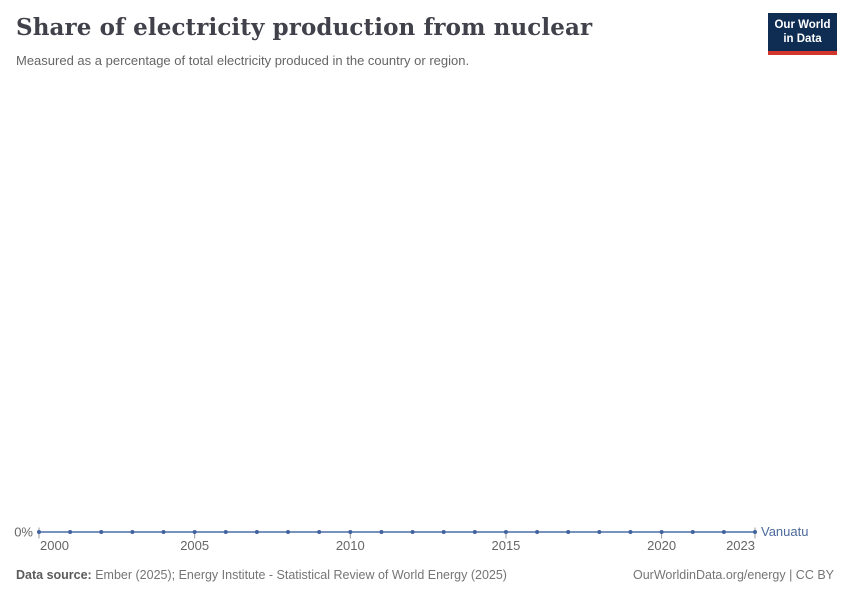 The image size is (850, 600). Describe the element at coordinates (194, 545) in the screenshot. I see `x-axis-label: 2005` at that location.